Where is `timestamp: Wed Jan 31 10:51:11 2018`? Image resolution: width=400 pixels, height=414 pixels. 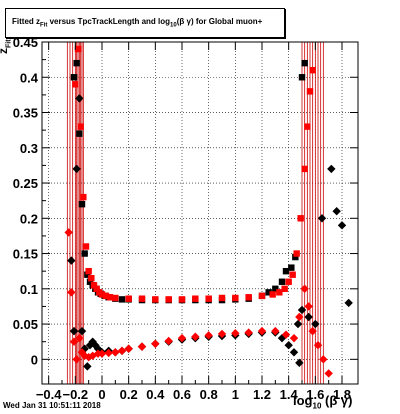
timestamp: Wed Jan 31 10:51:11 2018 is located at coordinates (52, 405).